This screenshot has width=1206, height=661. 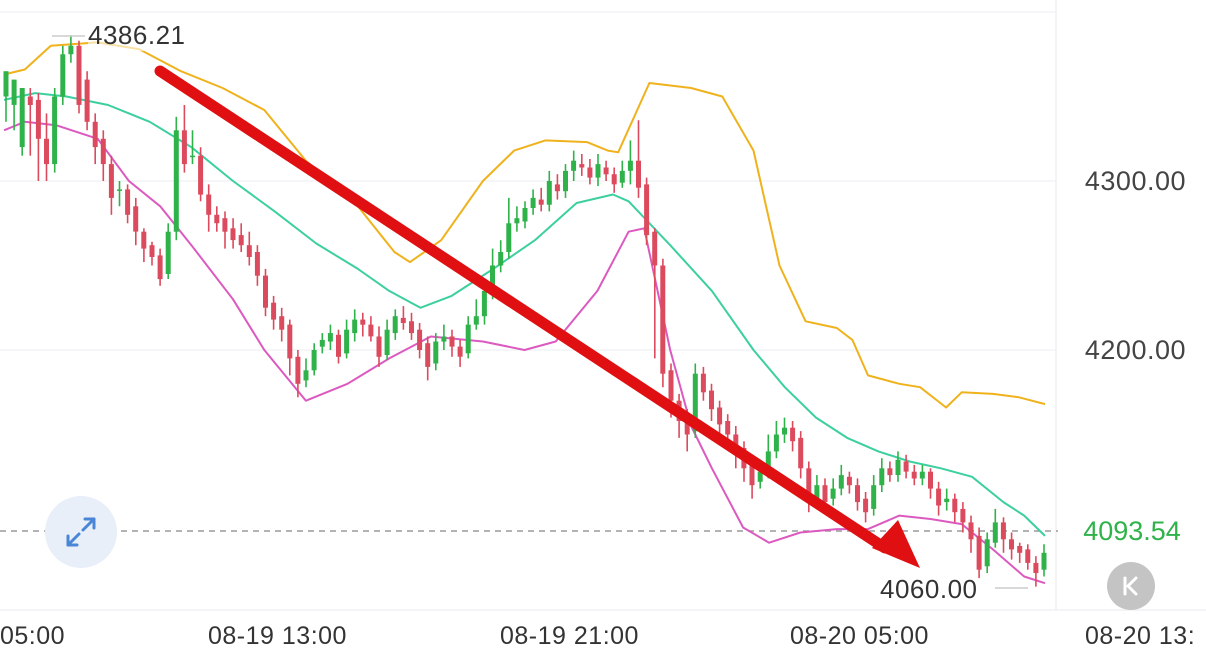 I want to click on low-price-label: 4060.00, so click(x=929, y=589).